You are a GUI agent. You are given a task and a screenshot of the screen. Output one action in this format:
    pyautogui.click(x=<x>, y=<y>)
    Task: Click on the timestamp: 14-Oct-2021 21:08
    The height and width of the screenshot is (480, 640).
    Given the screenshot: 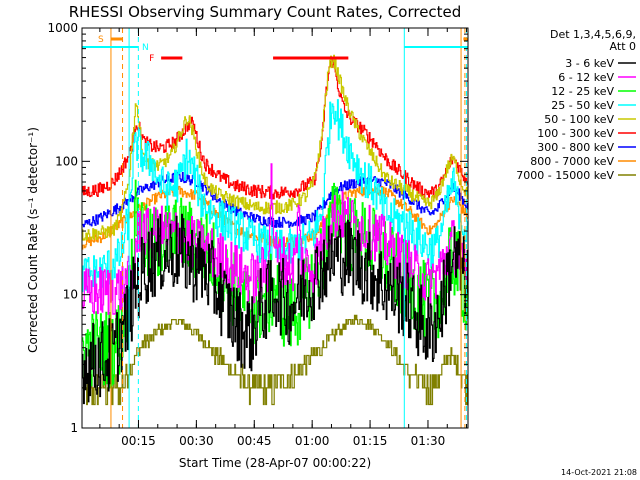 What is the action you would take?
    pyautogui.click(x=599, y=472)
    